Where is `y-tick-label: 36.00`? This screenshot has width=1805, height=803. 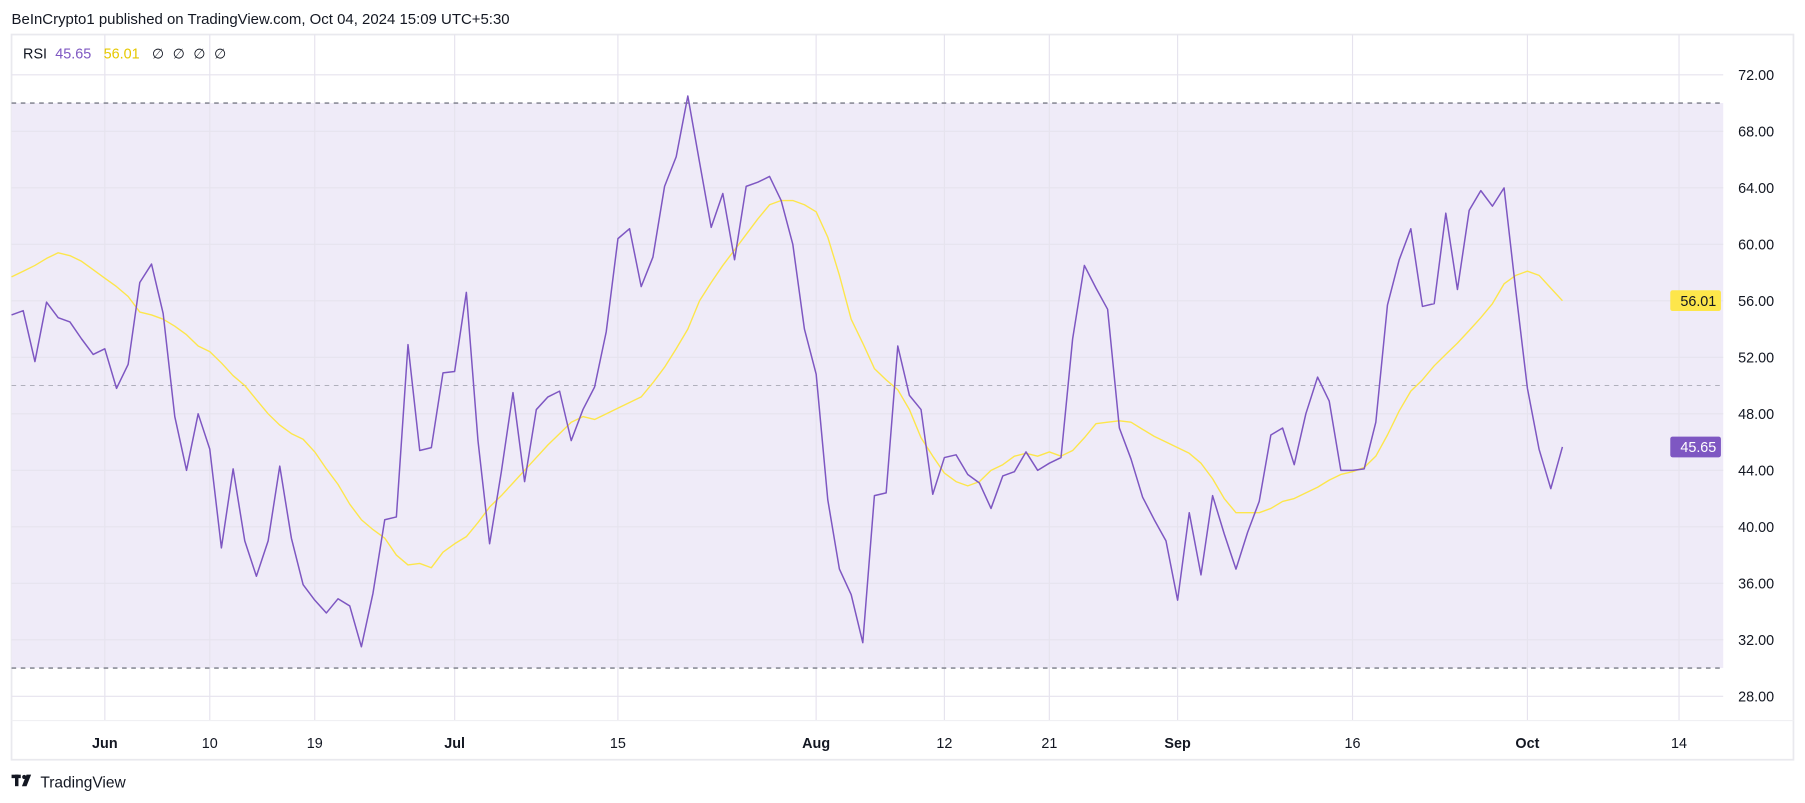 y-tick-label: 36.00 is located at coordinates (1756, 584).